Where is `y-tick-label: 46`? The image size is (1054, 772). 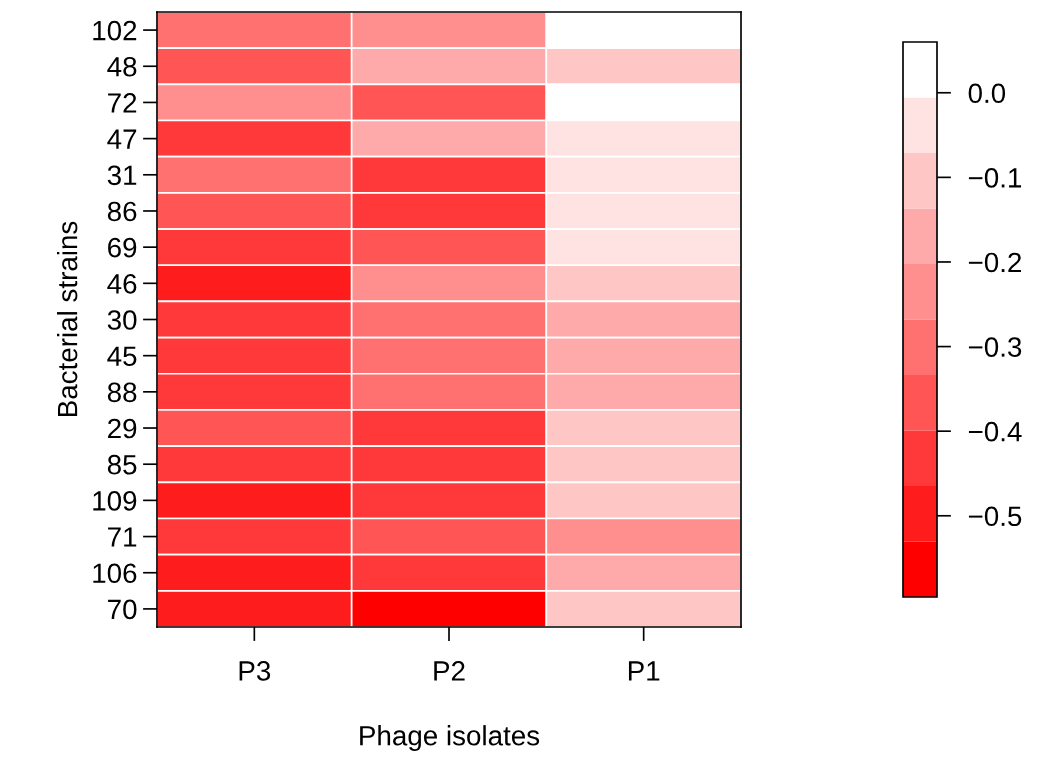
y-tick-label: 46 is located at coordinates (122, 283).